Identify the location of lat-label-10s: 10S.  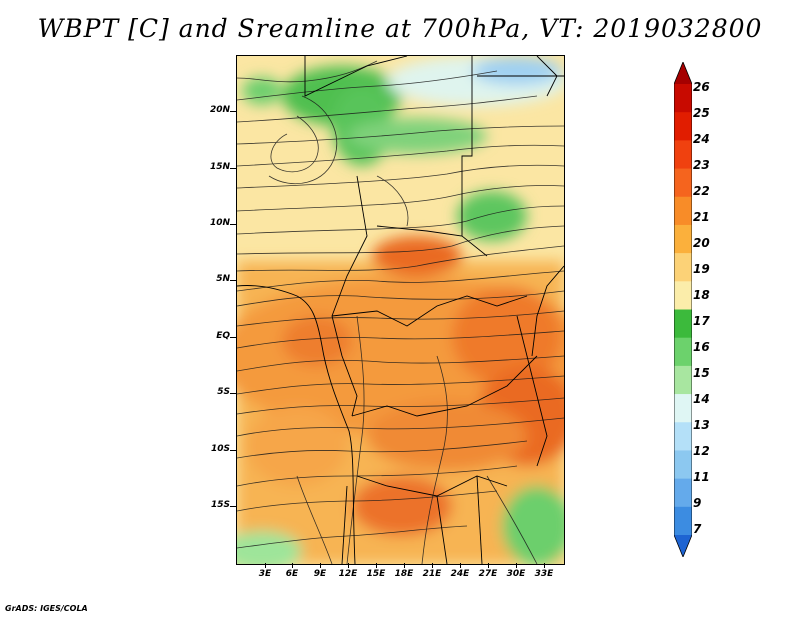
(220, 449).